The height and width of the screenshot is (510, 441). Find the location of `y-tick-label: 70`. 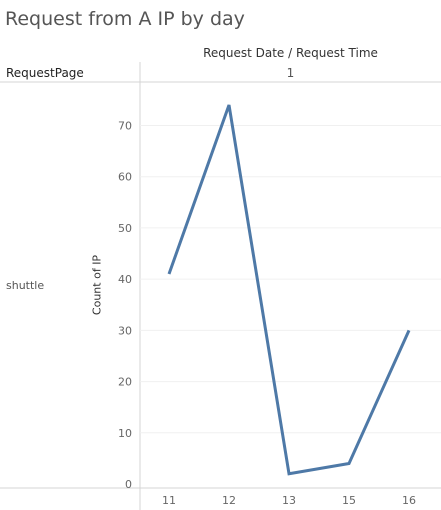

y-tick-label: 70 is located at coordinates (125, 125).